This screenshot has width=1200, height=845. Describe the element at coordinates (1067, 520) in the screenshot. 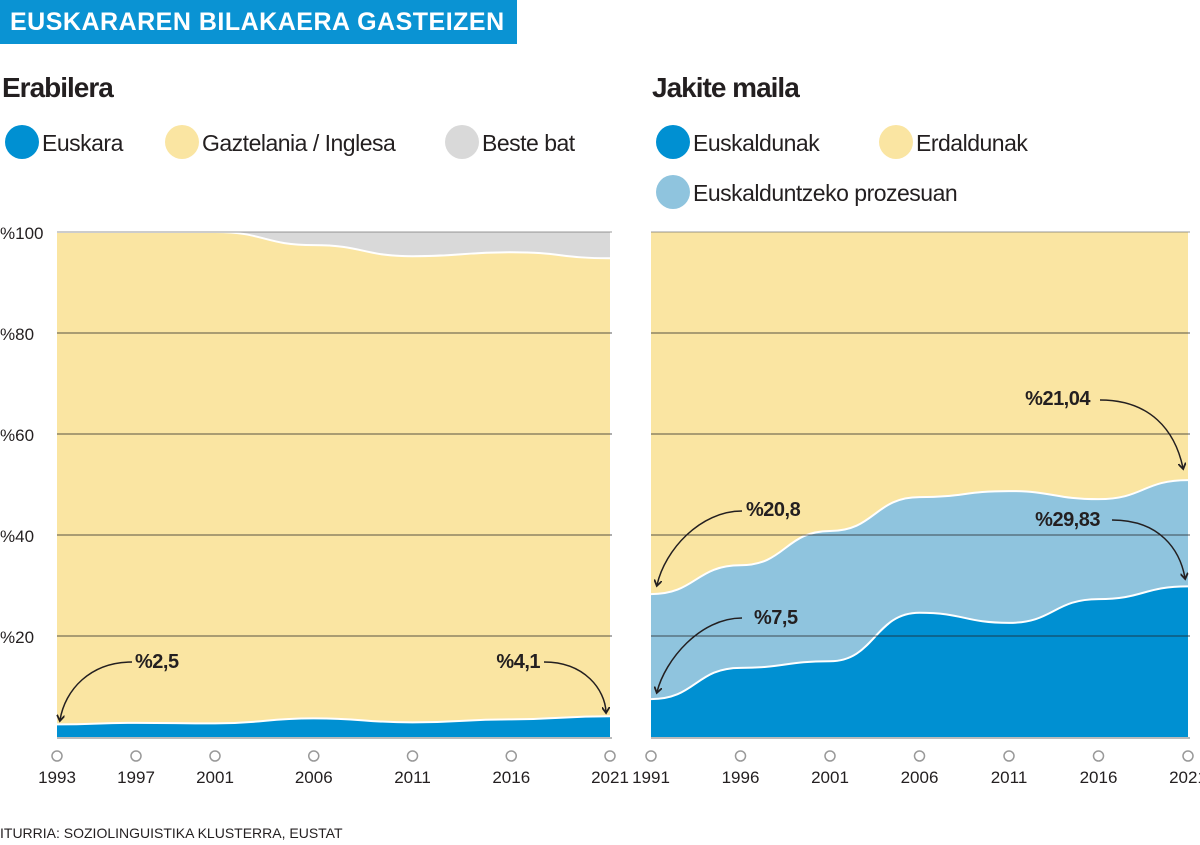

I see `annotation-label: %29,83` at that location.